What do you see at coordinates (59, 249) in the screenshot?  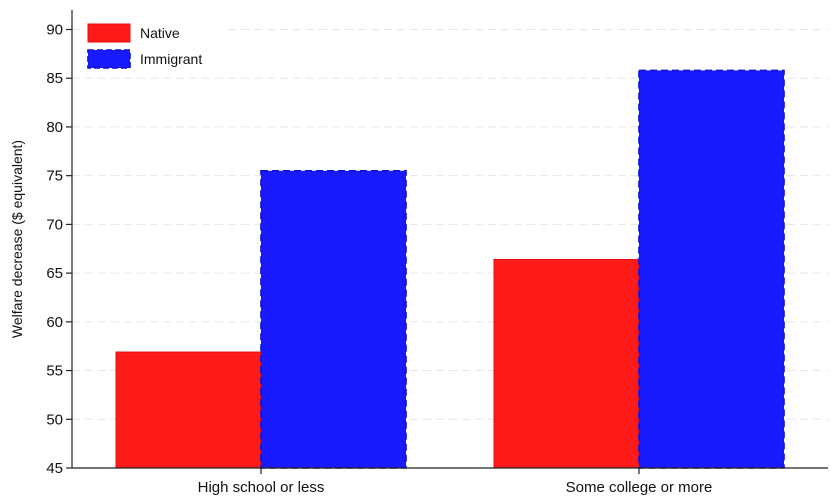 I see `y-ticks: 45 50 55 60 65 70 75 80 85 90` at bounding box center [59, 249].